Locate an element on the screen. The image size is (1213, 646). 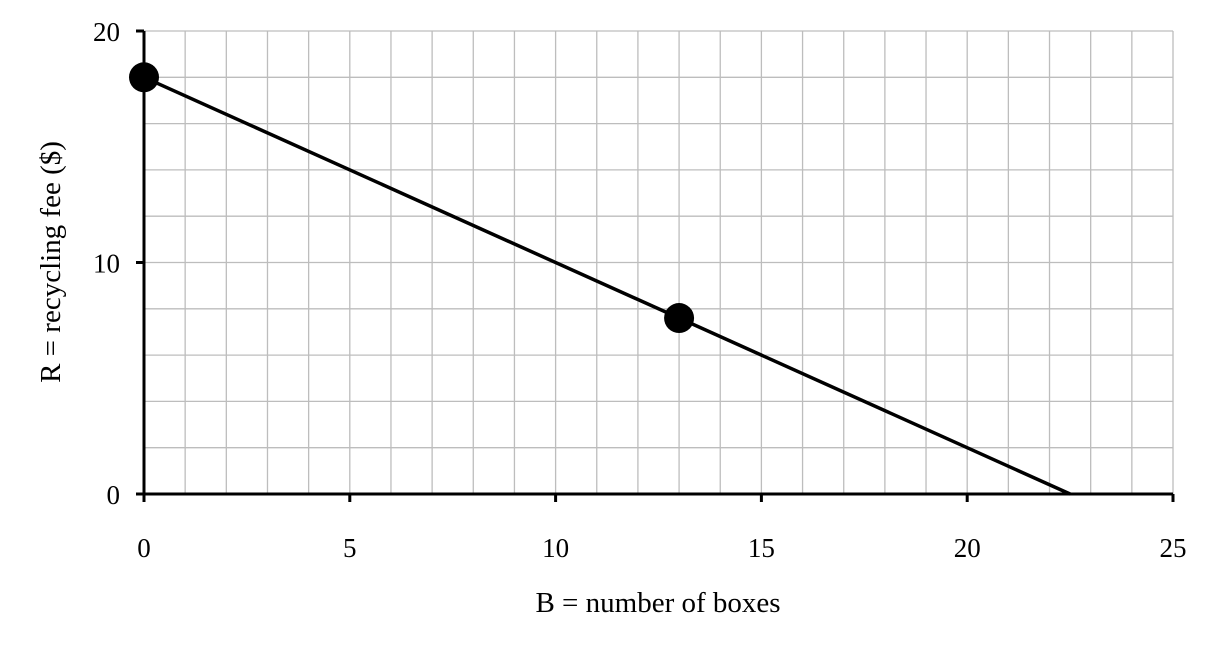
x-tick-label: 15 is located at coordinates (761, 548).